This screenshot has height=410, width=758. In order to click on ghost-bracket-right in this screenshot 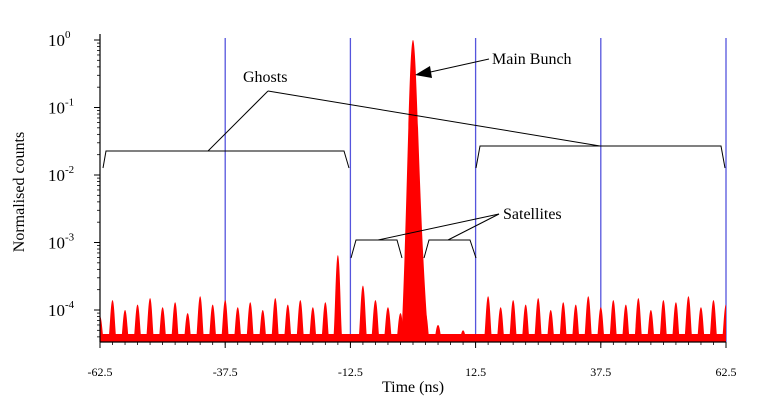, I will do `click(600, 157)`.